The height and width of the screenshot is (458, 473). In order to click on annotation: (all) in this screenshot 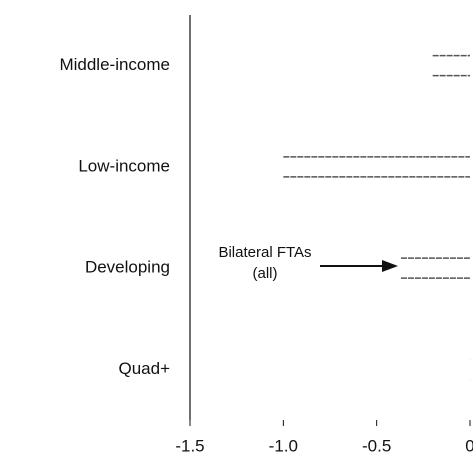, I will do `click(265, 273)`.